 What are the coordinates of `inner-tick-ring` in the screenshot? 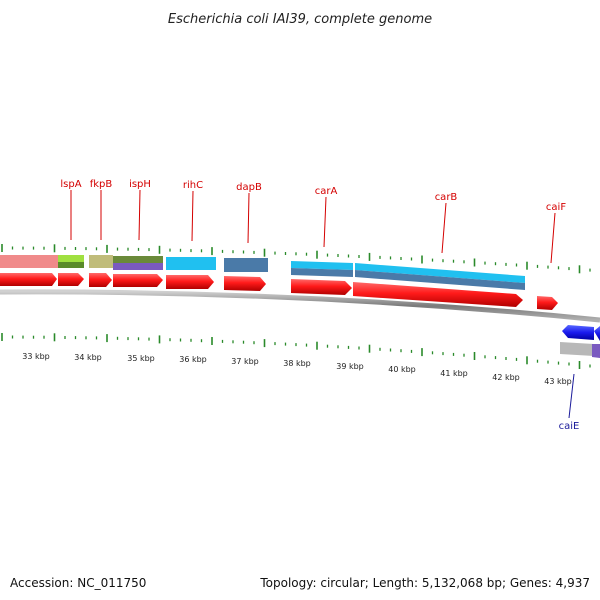 It's located at (296, 351).